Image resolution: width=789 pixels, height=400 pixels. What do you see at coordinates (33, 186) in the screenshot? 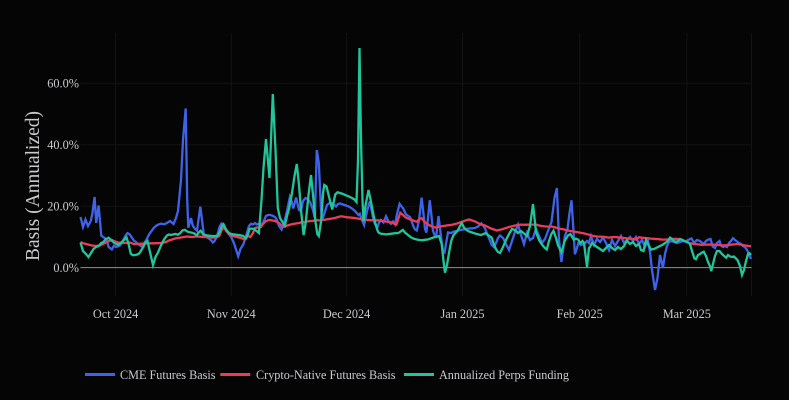
I see `svg-text: Basis (Annualized)` at bounding box center [33, 186].